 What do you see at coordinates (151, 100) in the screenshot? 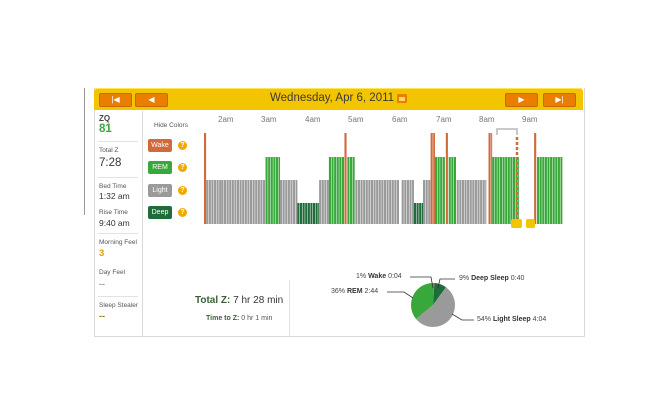
I see `prev-day-button: ◀` at bounding box center [151, 100].